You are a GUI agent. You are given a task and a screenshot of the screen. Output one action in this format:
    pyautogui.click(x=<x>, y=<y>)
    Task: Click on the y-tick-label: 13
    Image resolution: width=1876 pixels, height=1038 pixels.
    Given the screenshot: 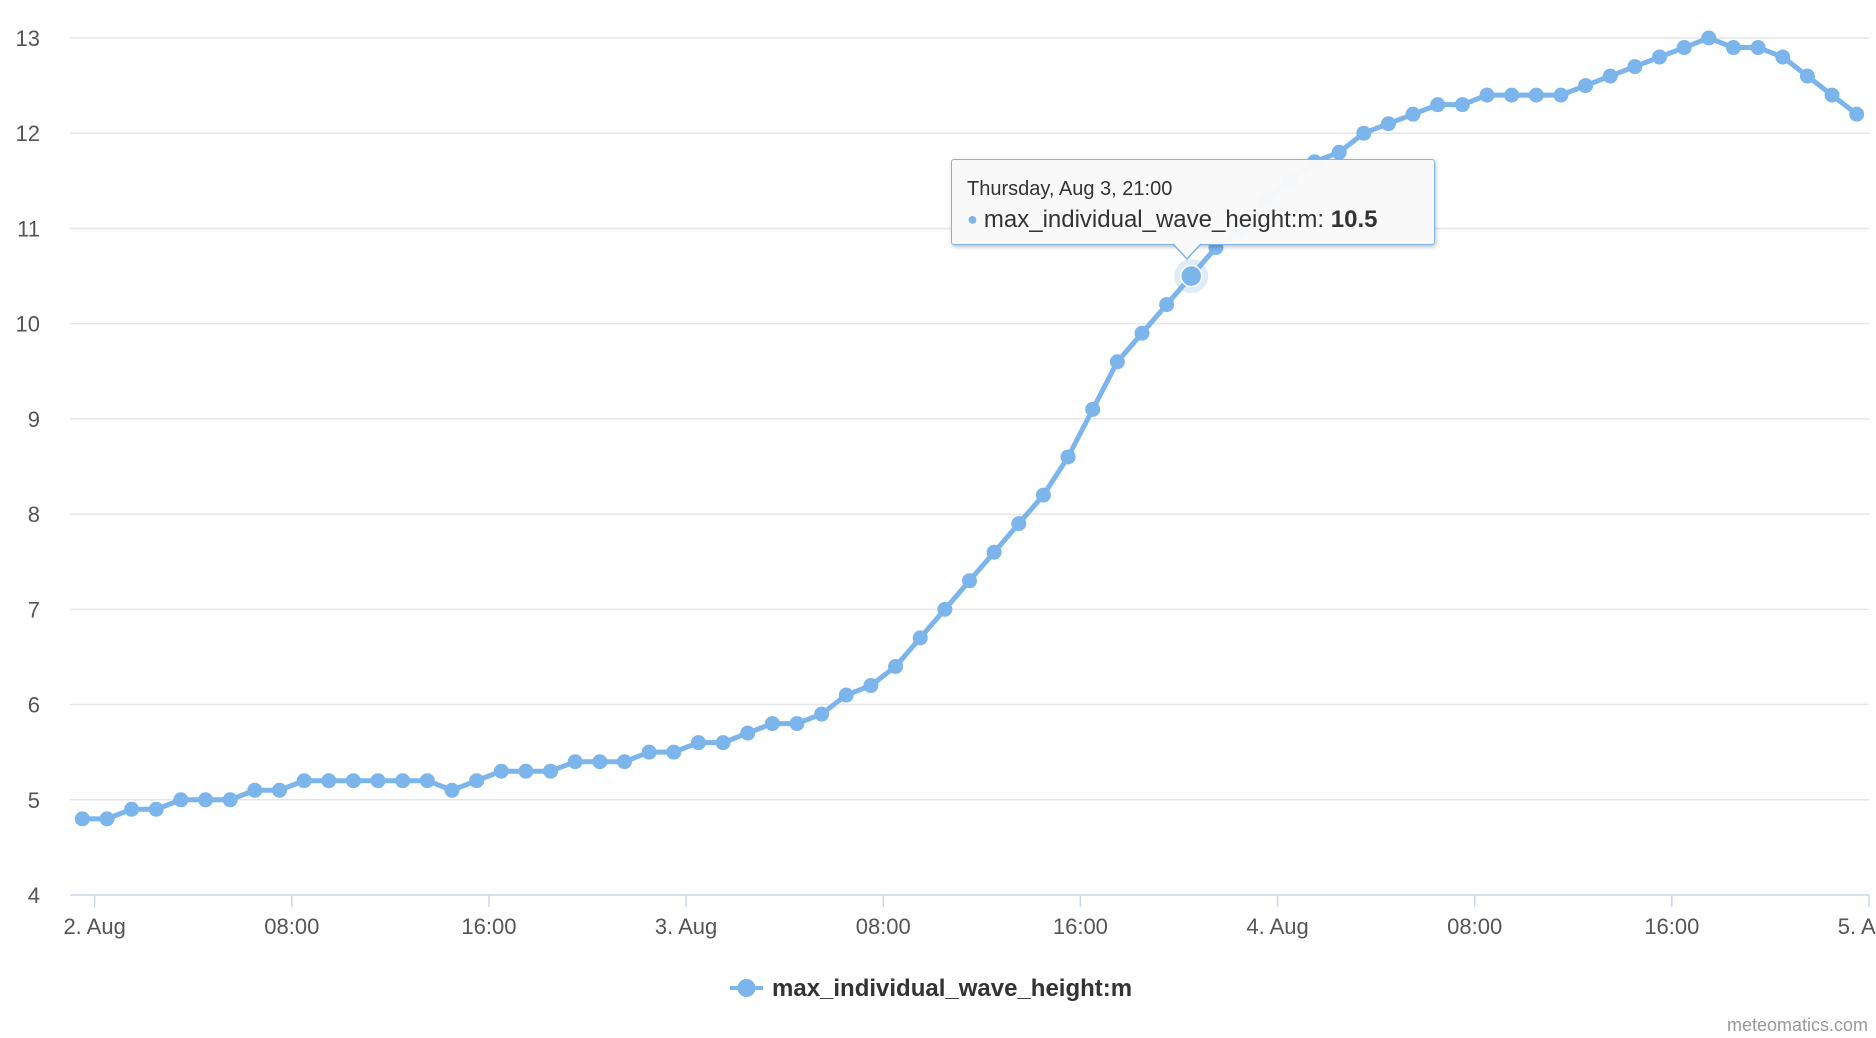 What is the action you would take?
    pyautogui.click(x=28, y=38)
    